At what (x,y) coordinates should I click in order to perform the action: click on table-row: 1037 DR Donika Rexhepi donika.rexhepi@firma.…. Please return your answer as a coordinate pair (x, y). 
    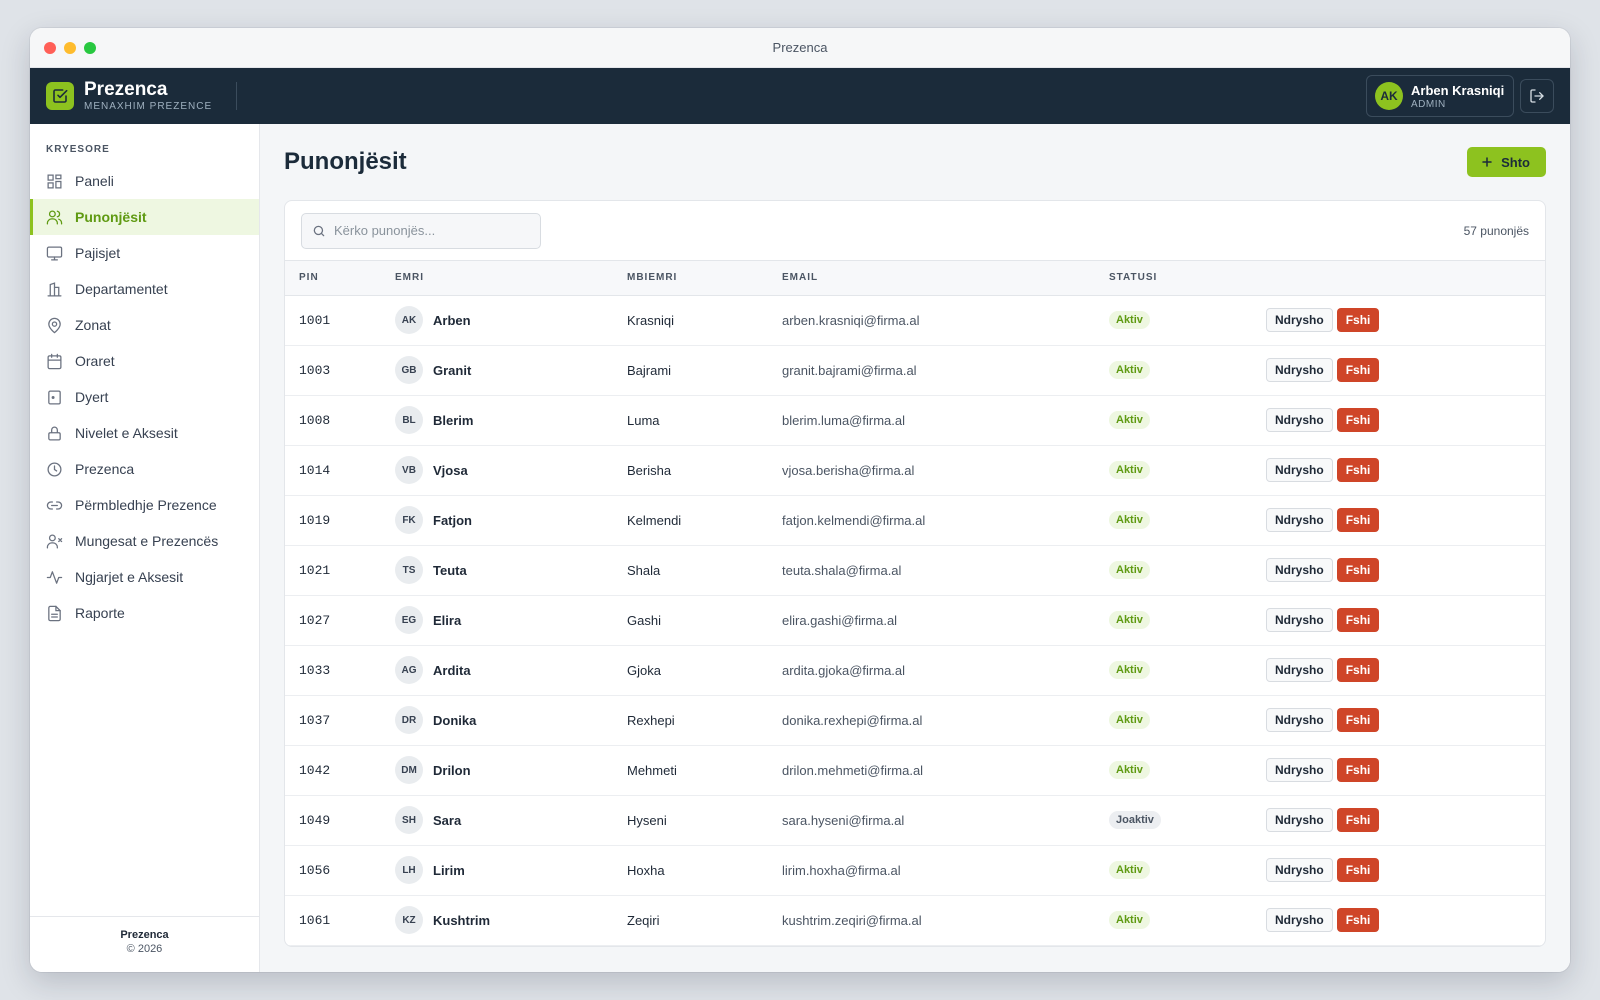
    Looking at the image, I should click on (915, 720).